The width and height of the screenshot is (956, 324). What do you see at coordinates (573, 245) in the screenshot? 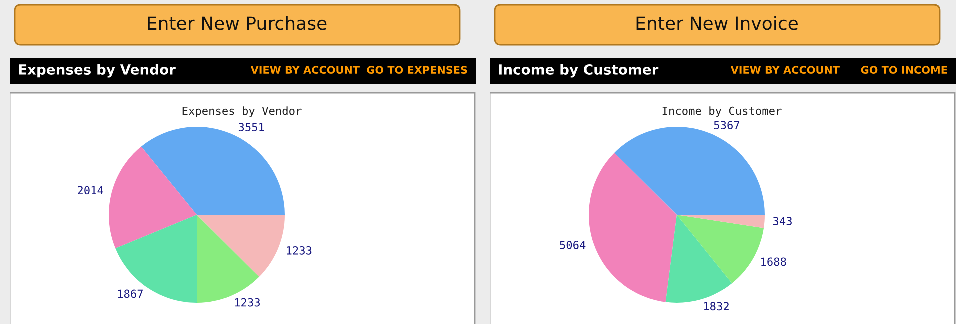
I see `data-label: 5064` at bounding box center [573, 245].